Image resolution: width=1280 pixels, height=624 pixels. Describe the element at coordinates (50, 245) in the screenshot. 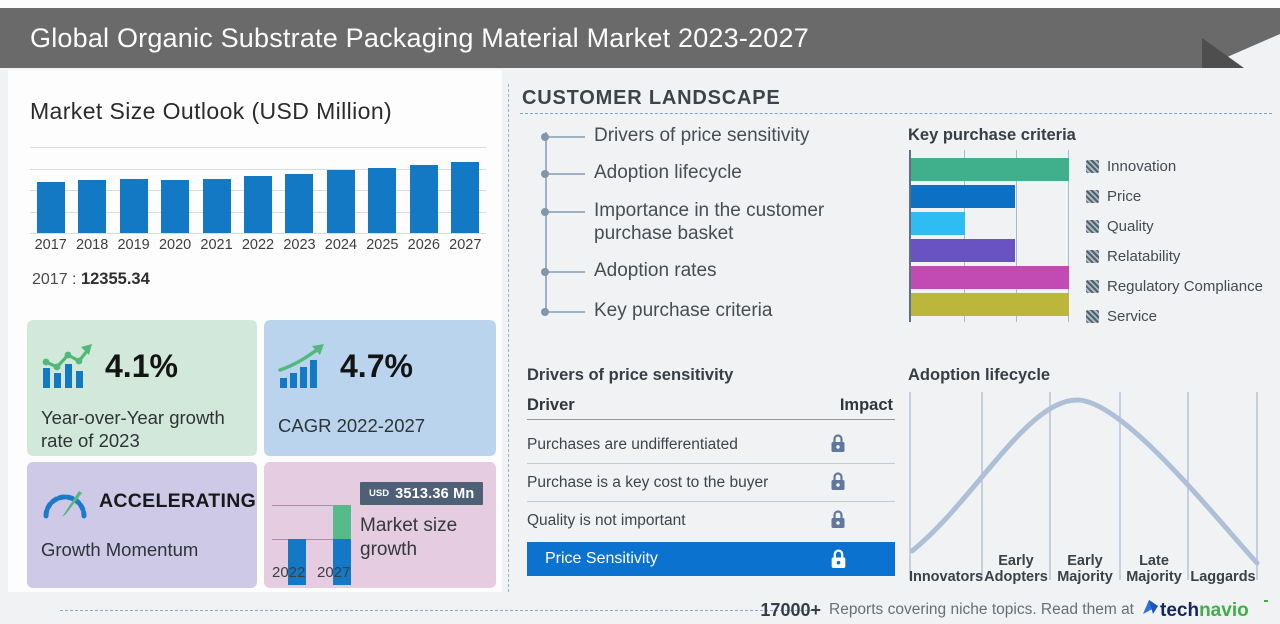

I see `x-axis-year-label: 2017` at that location.